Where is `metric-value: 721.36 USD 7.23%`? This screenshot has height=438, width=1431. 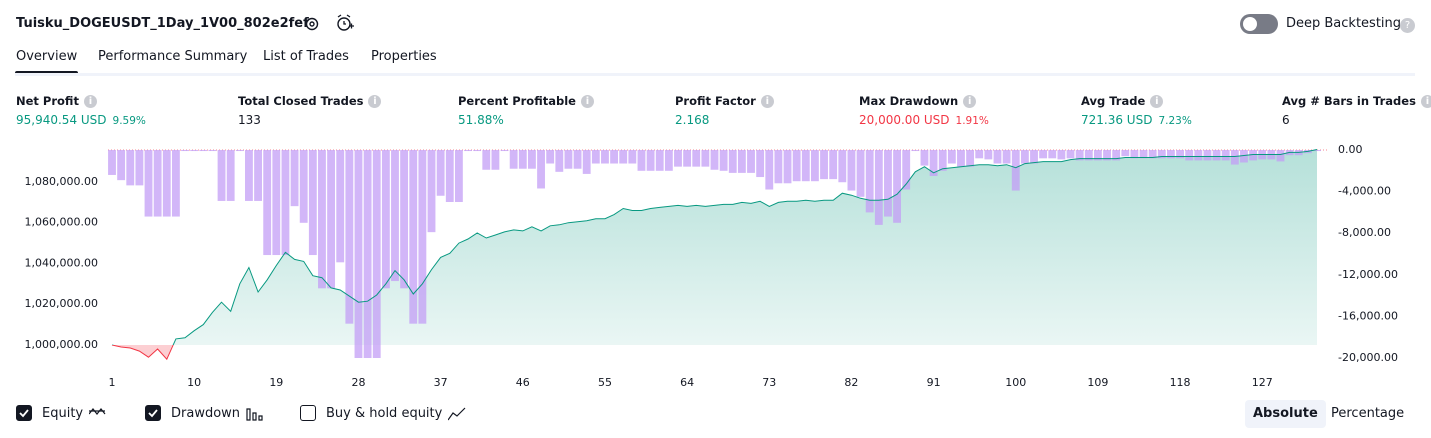 metric-value: 721.36 USD 7.23% is located at coordinates (1136, 120).